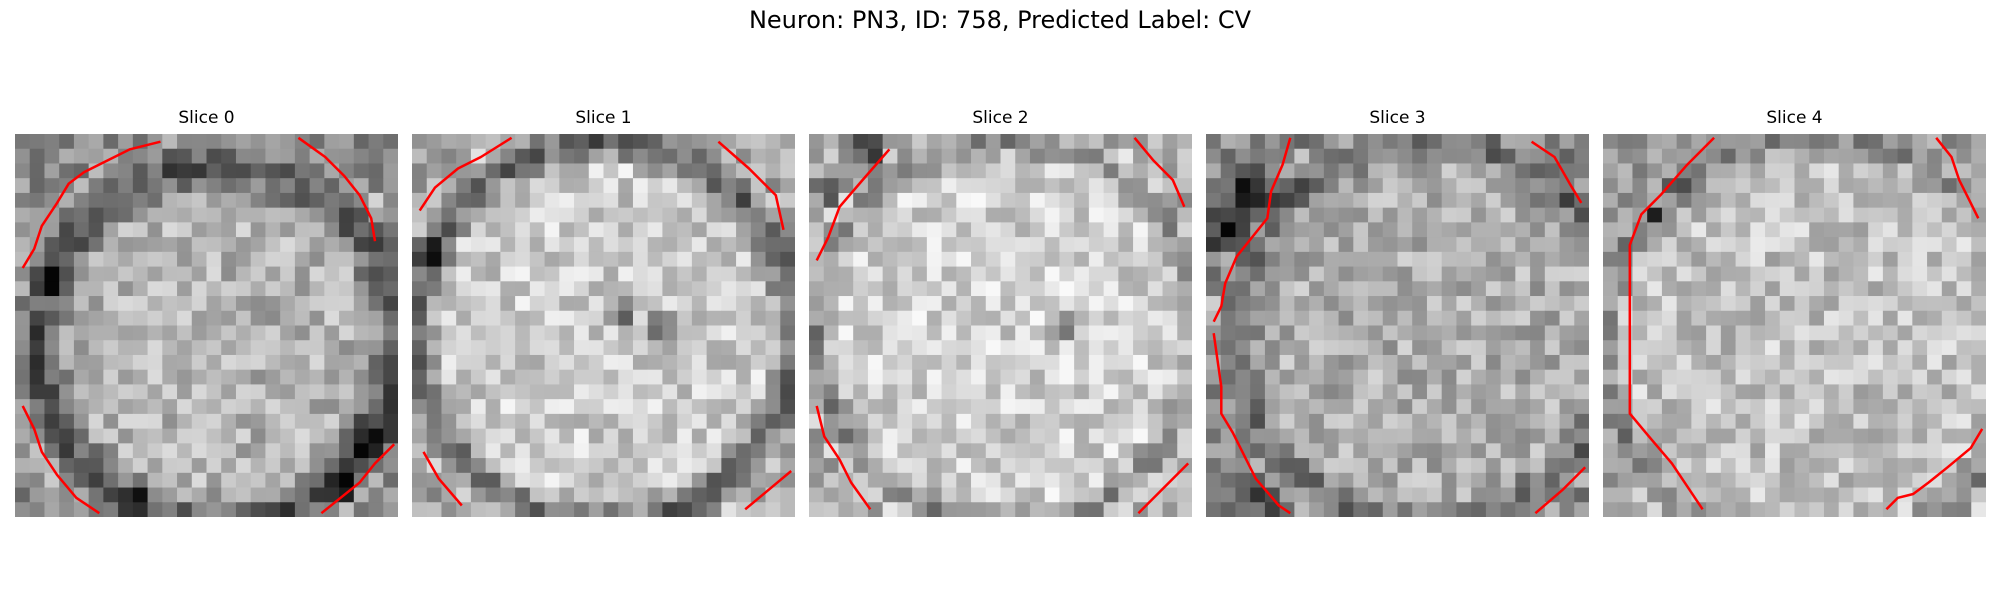 The width and height of the screenshot is (2000, 600). Describe the element at coordinates (1794, 118) in the screenshot. I see `slice-title: Slice 4` at that location.